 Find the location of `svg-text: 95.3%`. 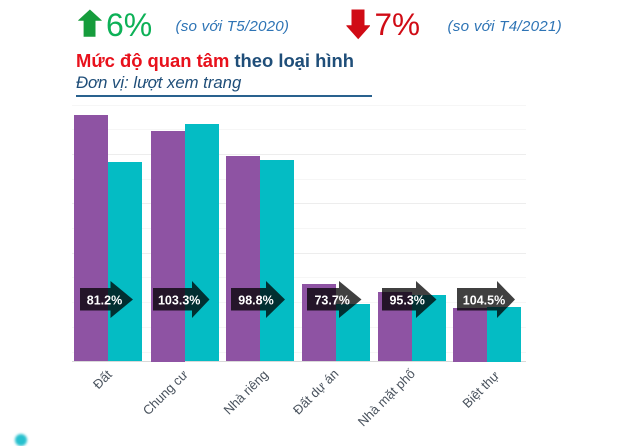

svg-text: 95.3% is located at coordinates (406, 300).